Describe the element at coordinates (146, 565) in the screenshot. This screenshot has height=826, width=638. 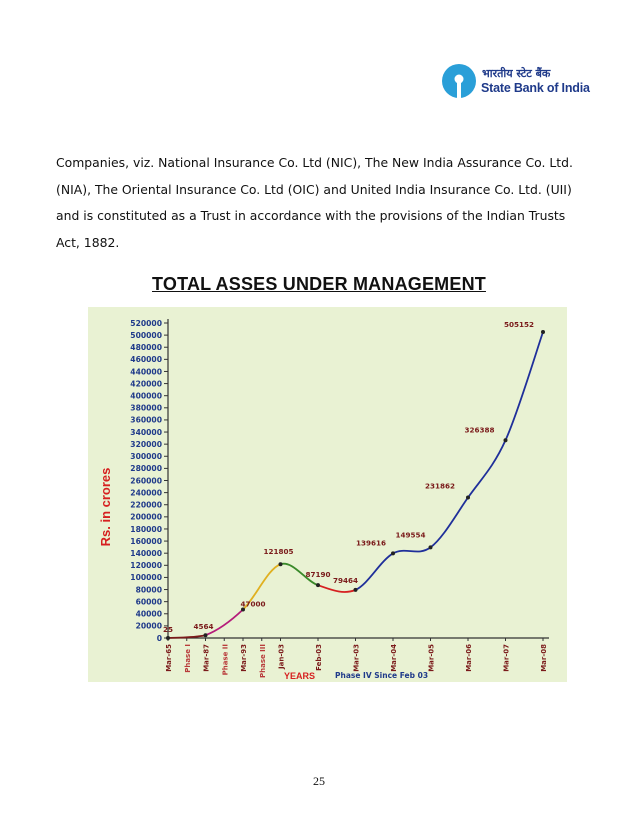
I see `y-tick-label: 120000` at that location.